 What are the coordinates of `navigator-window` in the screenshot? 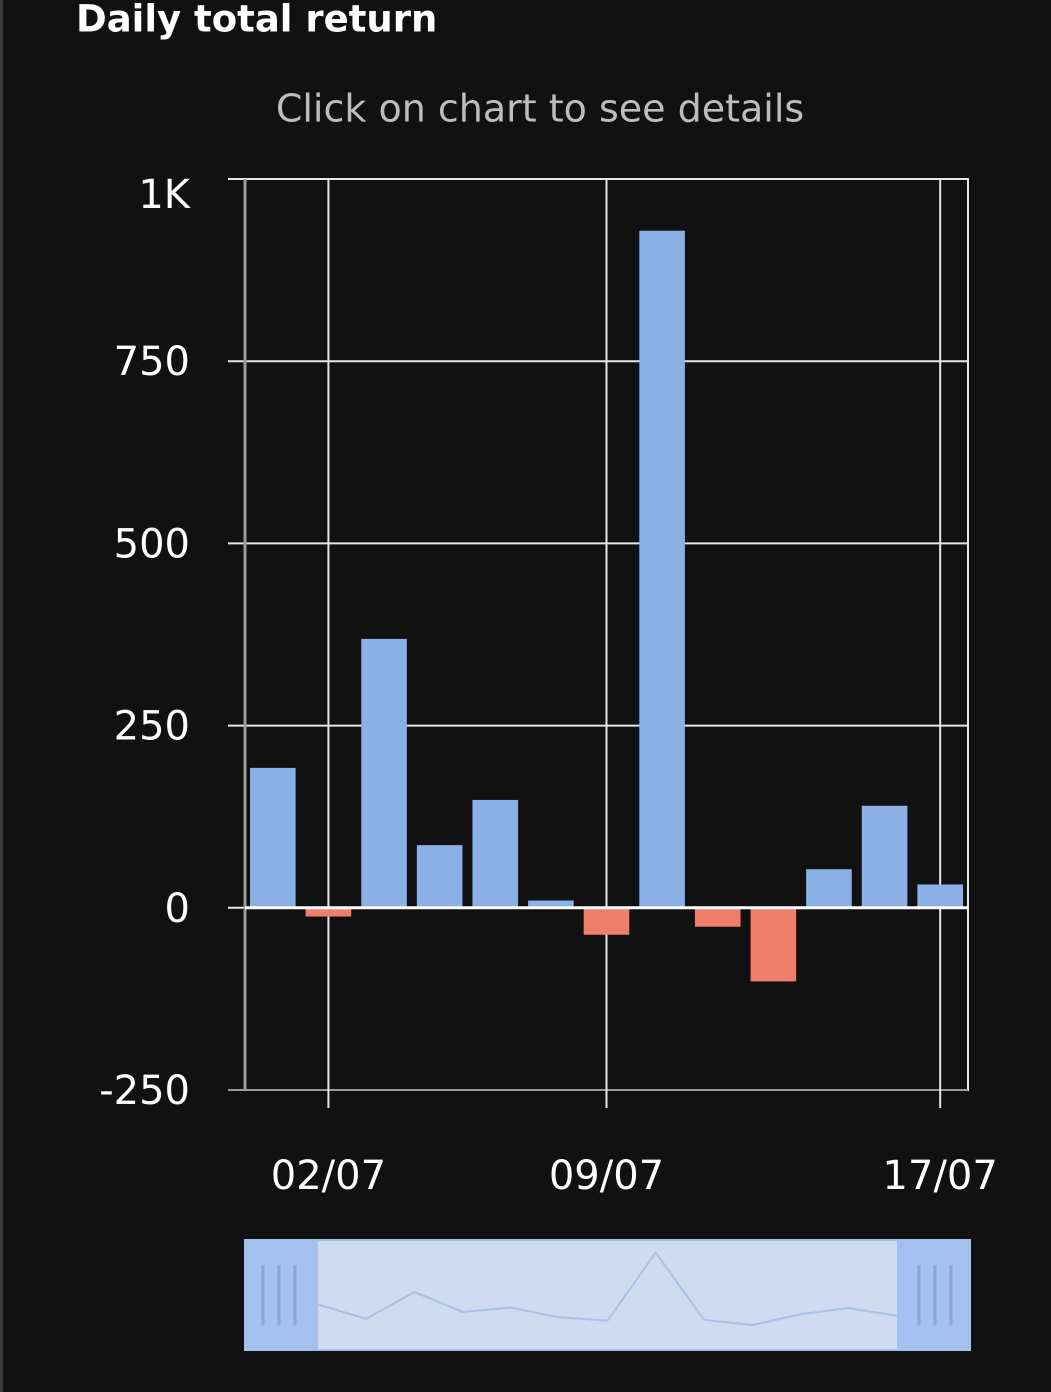 It's located at (607, 1295).